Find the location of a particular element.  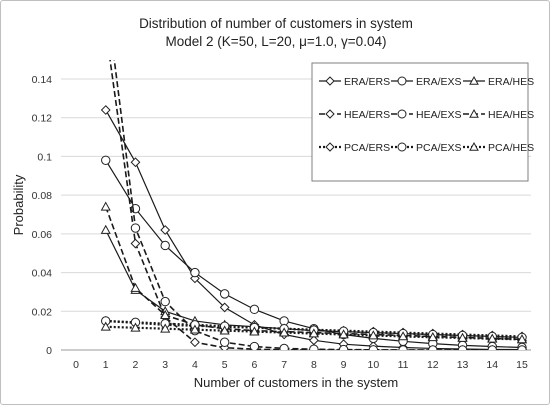

x-tick-label: 7 is located at coordinates (284, 365).